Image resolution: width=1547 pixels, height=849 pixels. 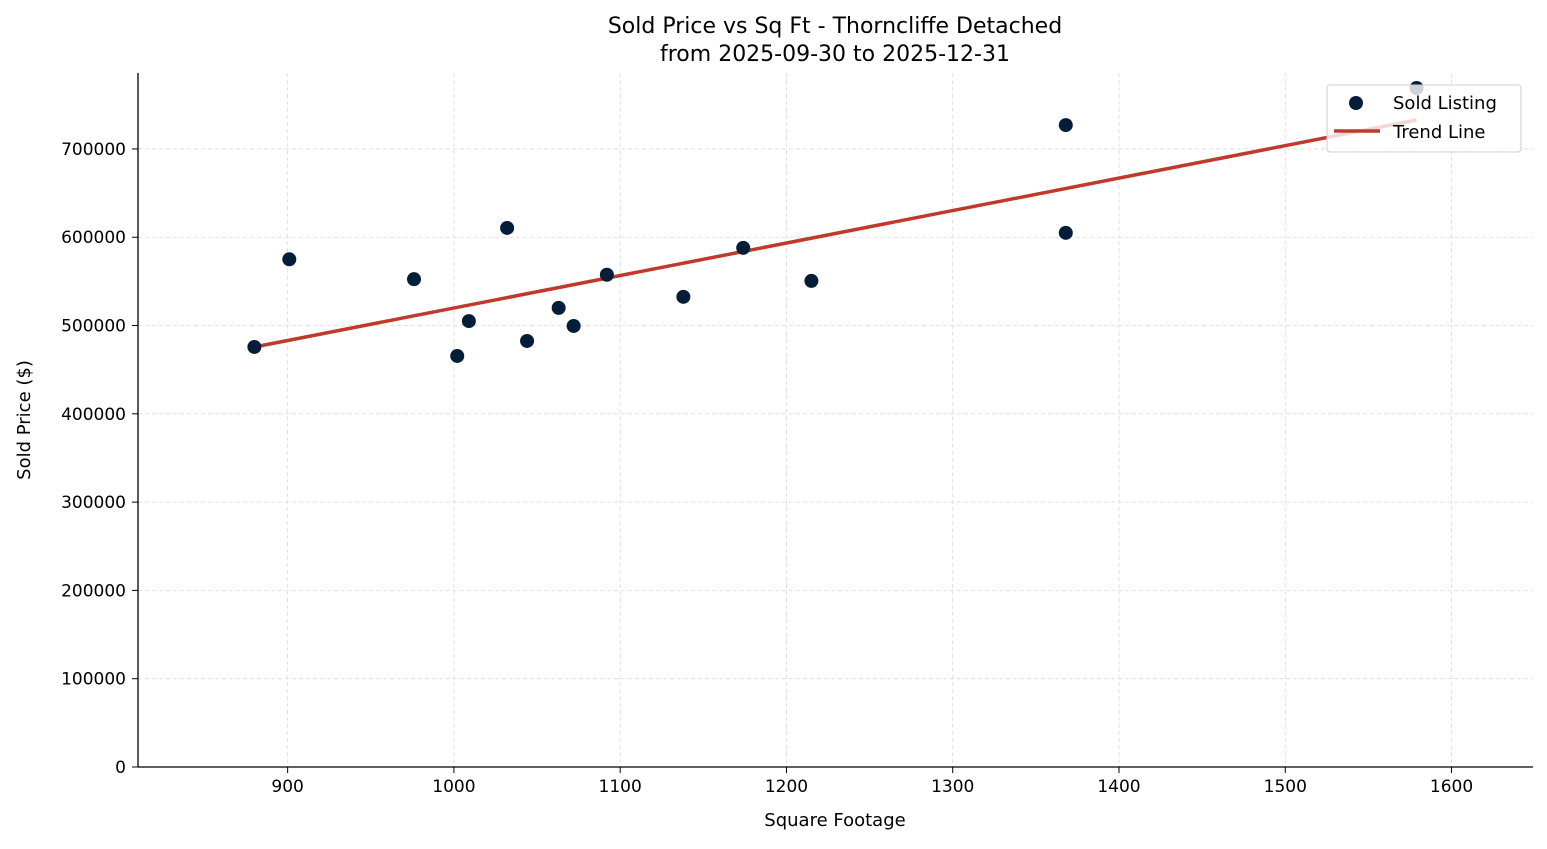 What do you see at coordinates (93, 150) in the screenshot?
I see `y-tick-label: 700000` at bounding box center [93, 150].